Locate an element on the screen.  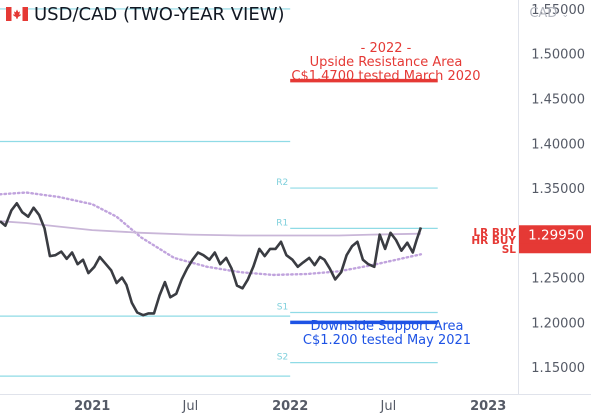
pivot-label-1-s2: S2 is located at coordinates (282, 358).